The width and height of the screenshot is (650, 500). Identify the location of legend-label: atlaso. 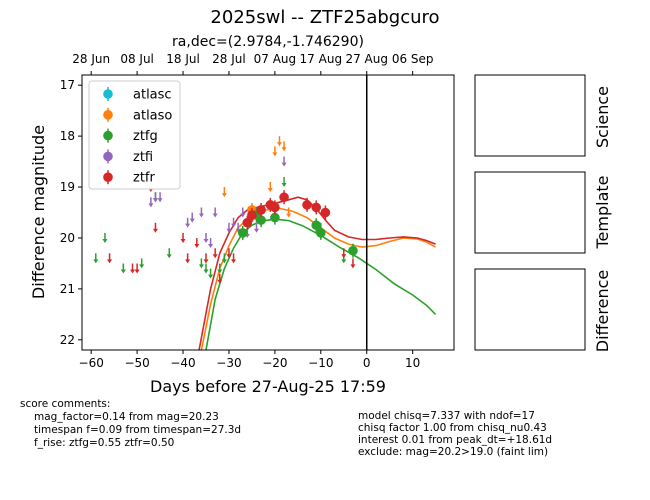
(152, 115).